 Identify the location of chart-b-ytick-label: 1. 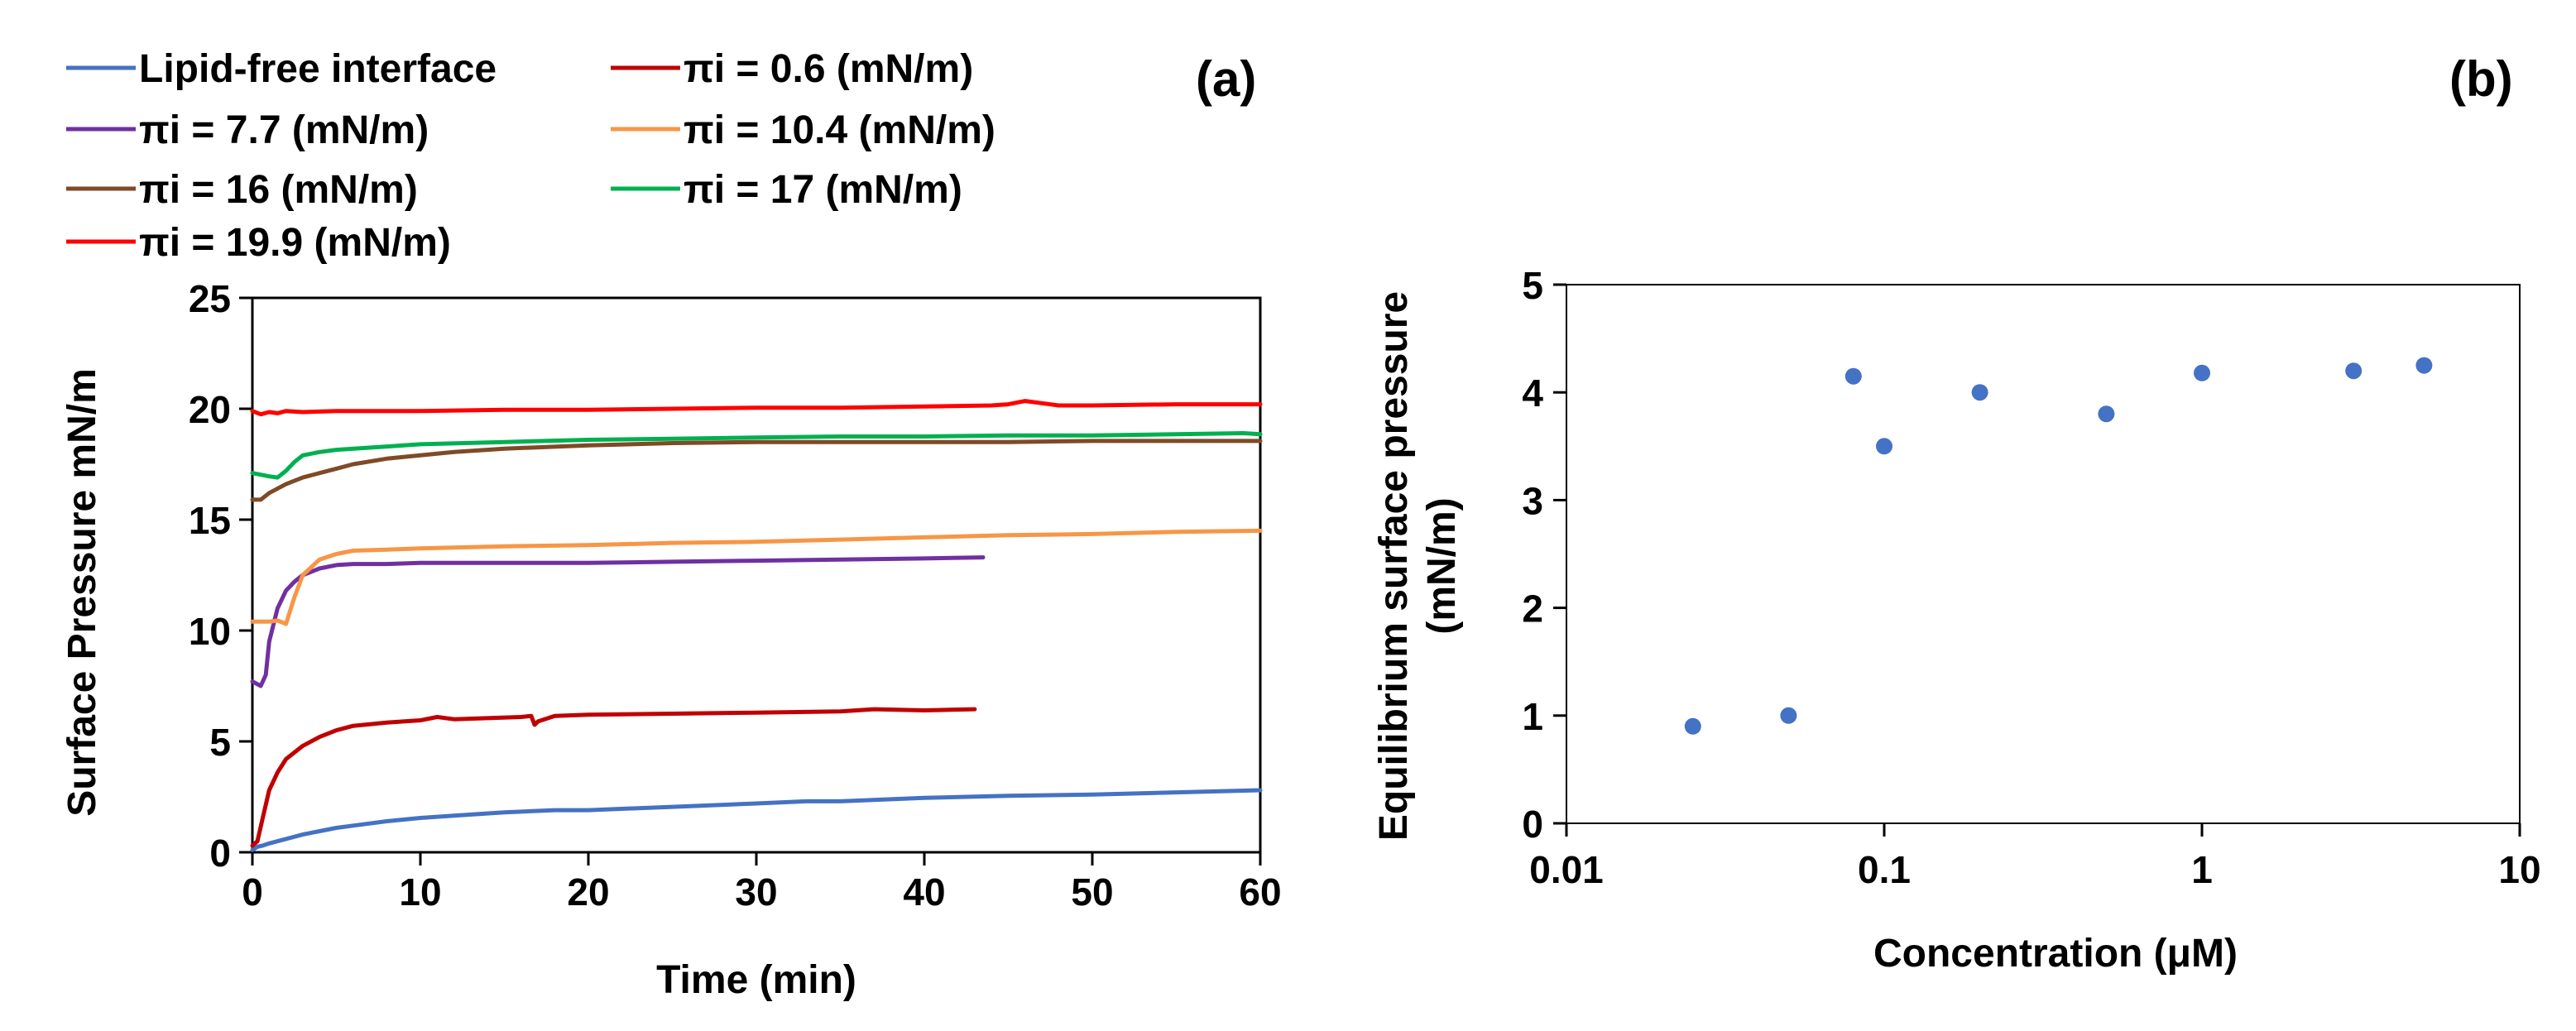
(1533, 717).